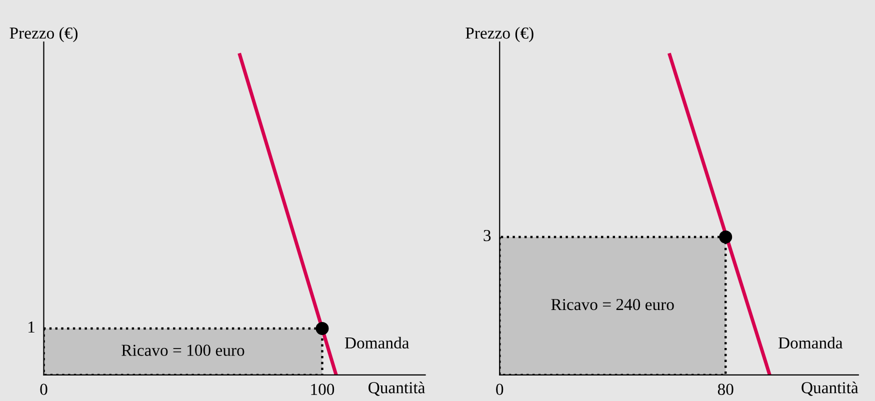 This screenshot has width=875, height=401. What do you see at coordinates (183, 350) in the screenshot?
I see `annotation: Ricavo = 100 euro` at bounding box center [183, 350].